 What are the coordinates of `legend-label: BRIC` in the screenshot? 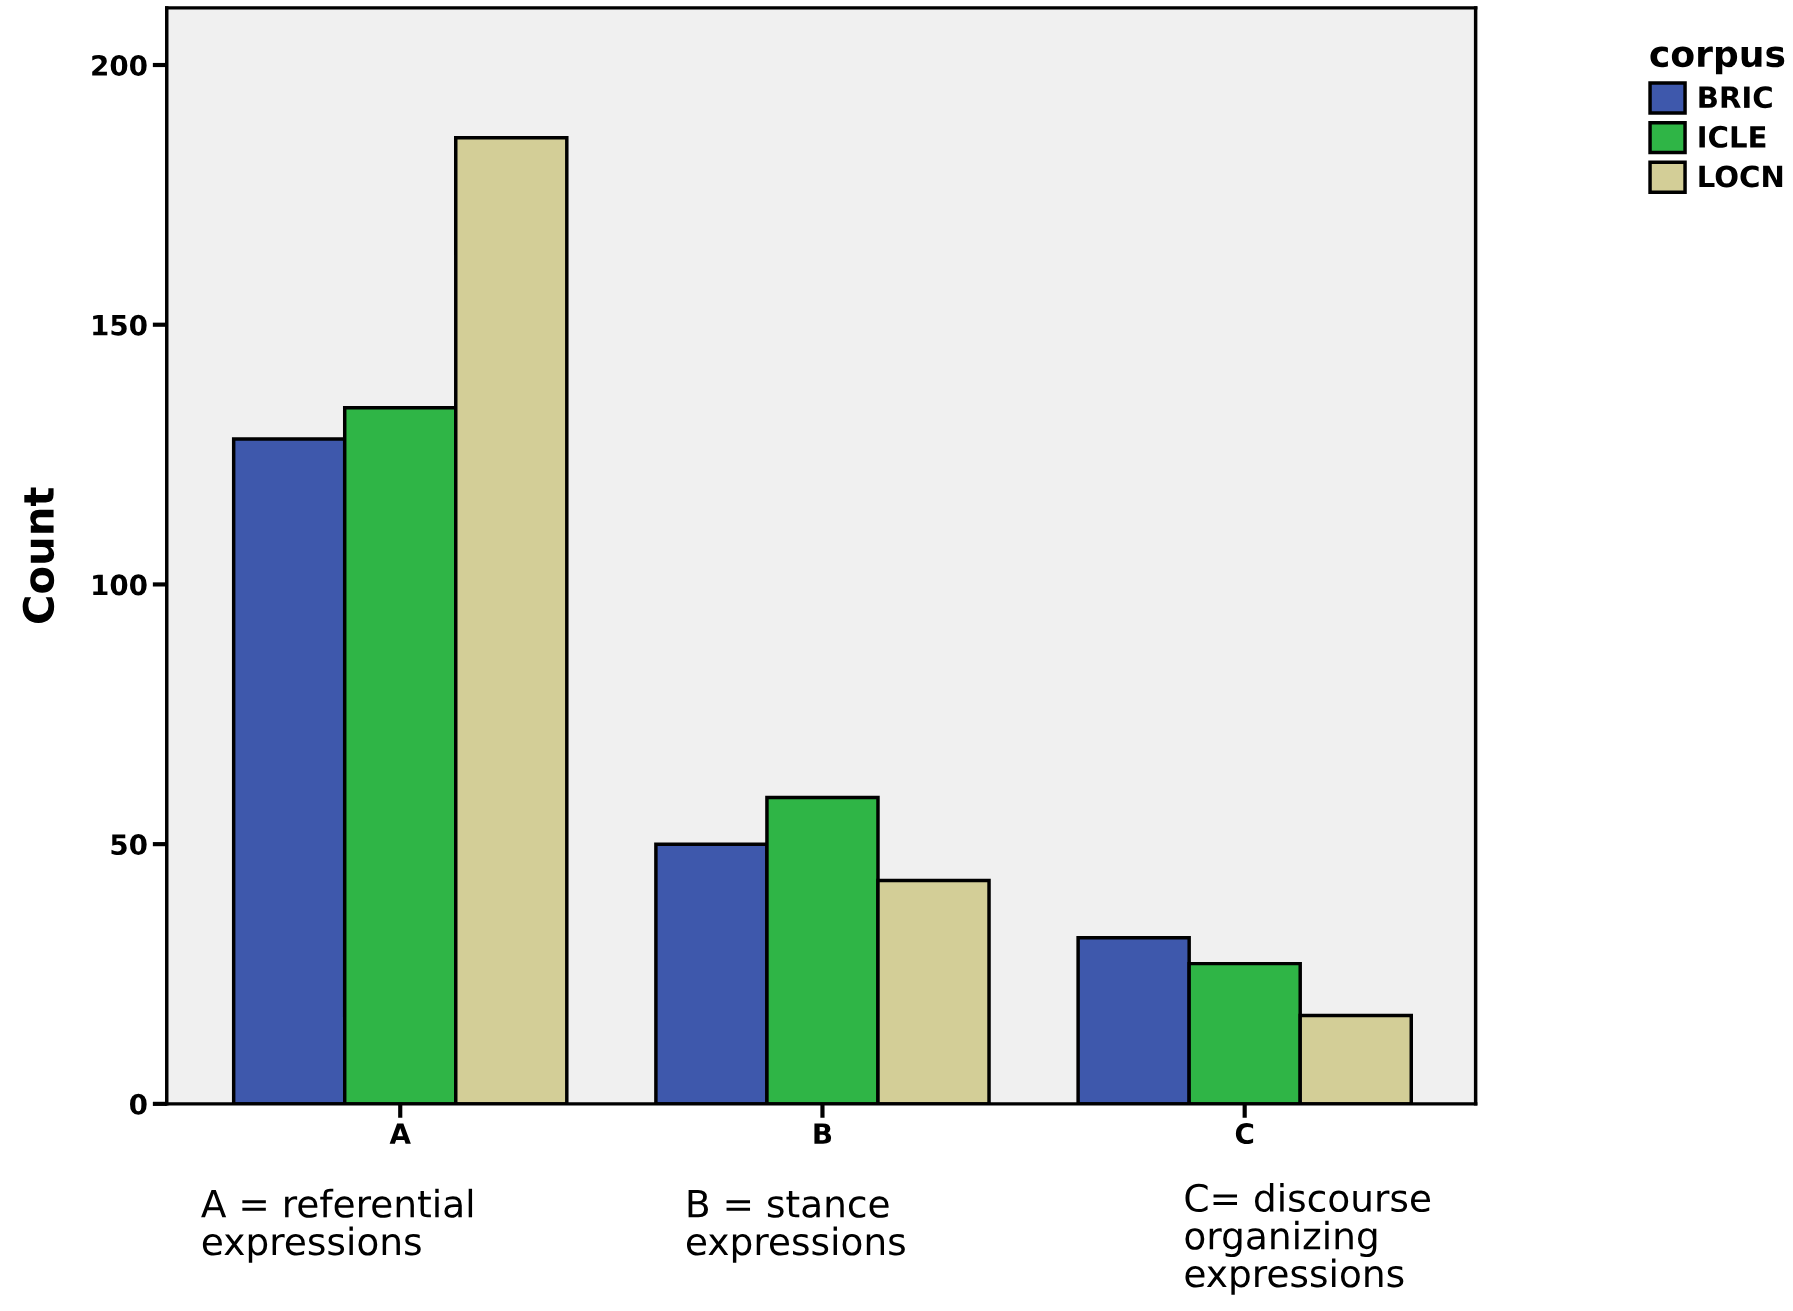 It's located at (1735, 97).